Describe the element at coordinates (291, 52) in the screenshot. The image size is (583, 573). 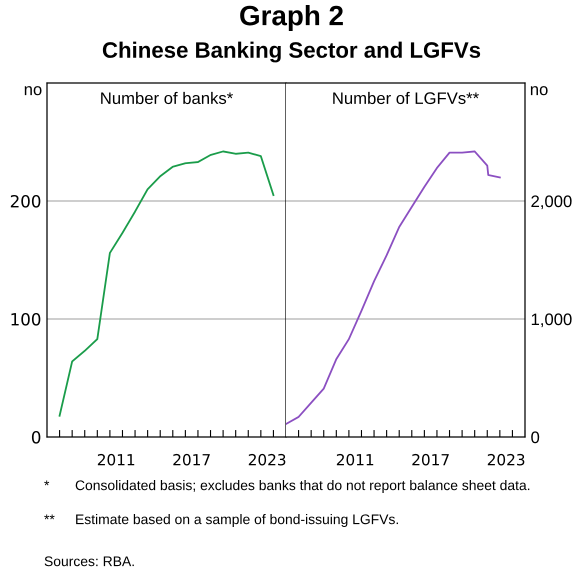
I see `text: Chinese Banking Sector and LGFVs` at that location.